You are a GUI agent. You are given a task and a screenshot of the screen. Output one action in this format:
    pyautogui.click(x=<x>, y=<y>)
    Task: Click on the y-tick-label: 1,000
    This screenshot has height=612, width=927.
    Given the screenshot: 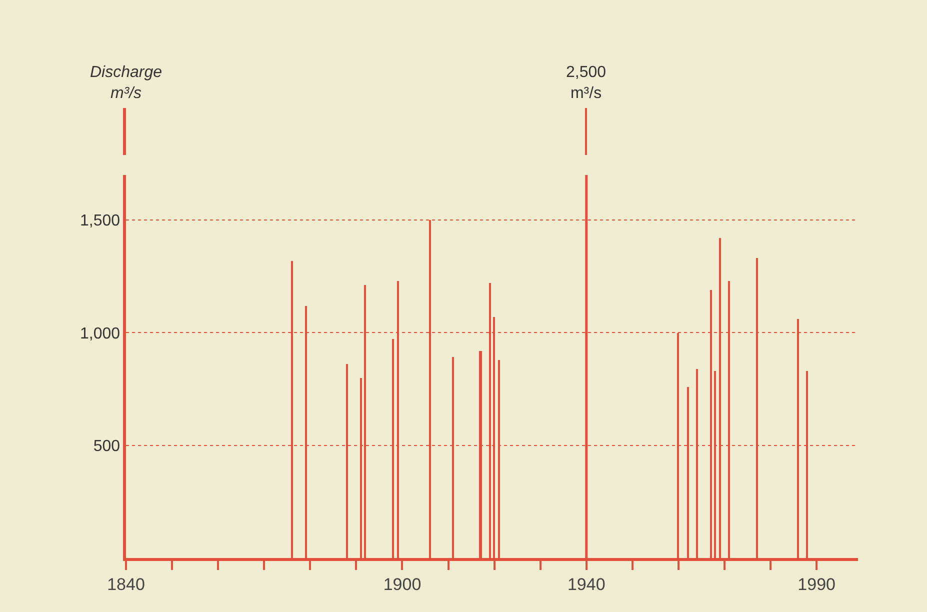 What is the action you would take?
    pyautogui.click(x=100, y=333)
    